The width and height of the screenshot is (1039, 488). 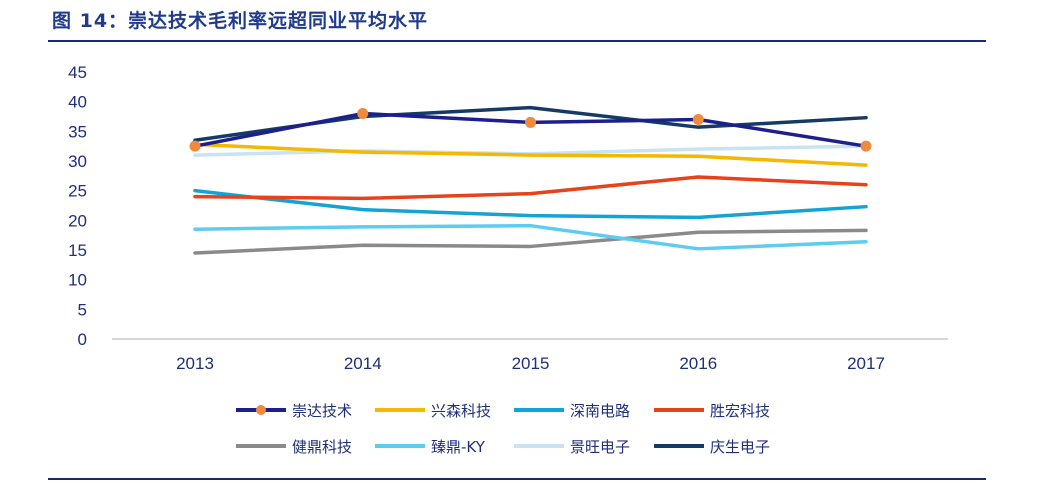 I want to click on legend-label: 胜宏科技, so click(x=740, y=411).